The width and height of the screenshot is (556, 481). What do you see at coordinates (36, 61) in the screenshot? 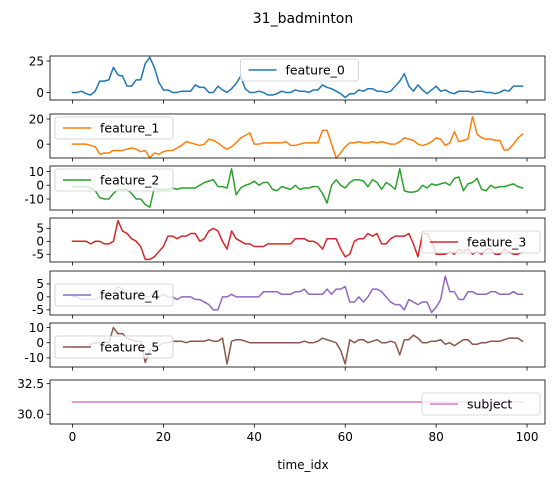
I see `y-tick-label: 25` at bounding box center [36, 61].